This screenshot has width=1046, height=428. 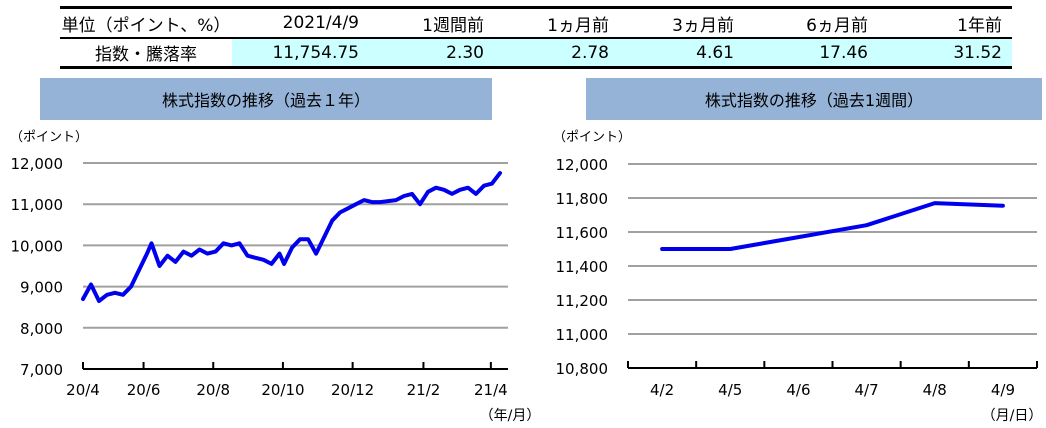 I want to click on chart-title-1year: 株式指数の推移（過去１年）, so click(x=266, y=99).